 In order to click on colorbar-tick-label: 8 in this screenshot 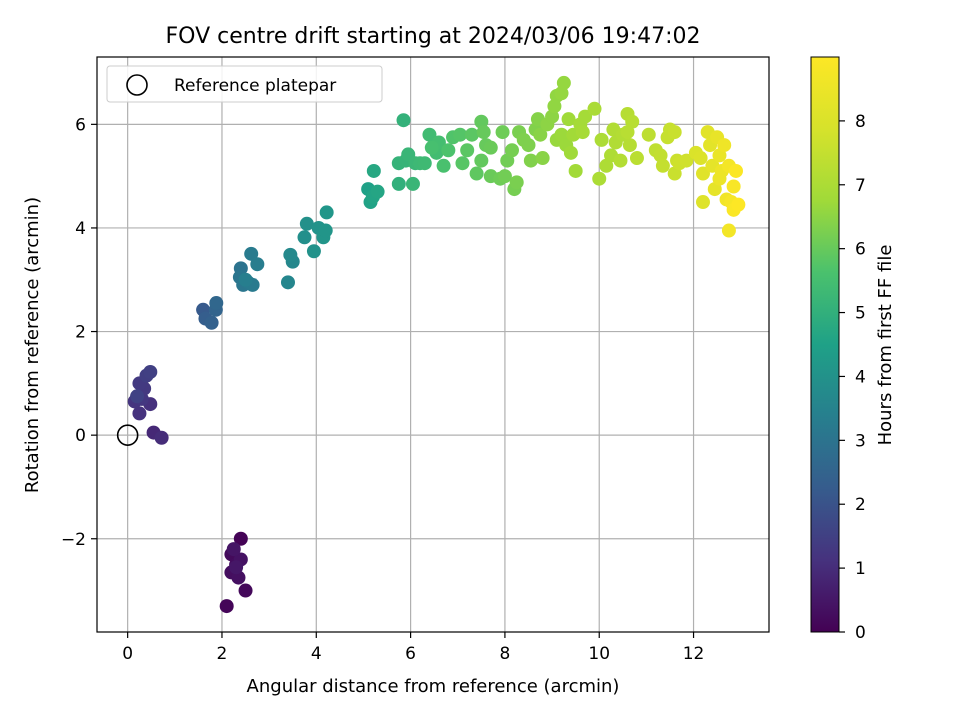, I will do `click(860, 122)`.